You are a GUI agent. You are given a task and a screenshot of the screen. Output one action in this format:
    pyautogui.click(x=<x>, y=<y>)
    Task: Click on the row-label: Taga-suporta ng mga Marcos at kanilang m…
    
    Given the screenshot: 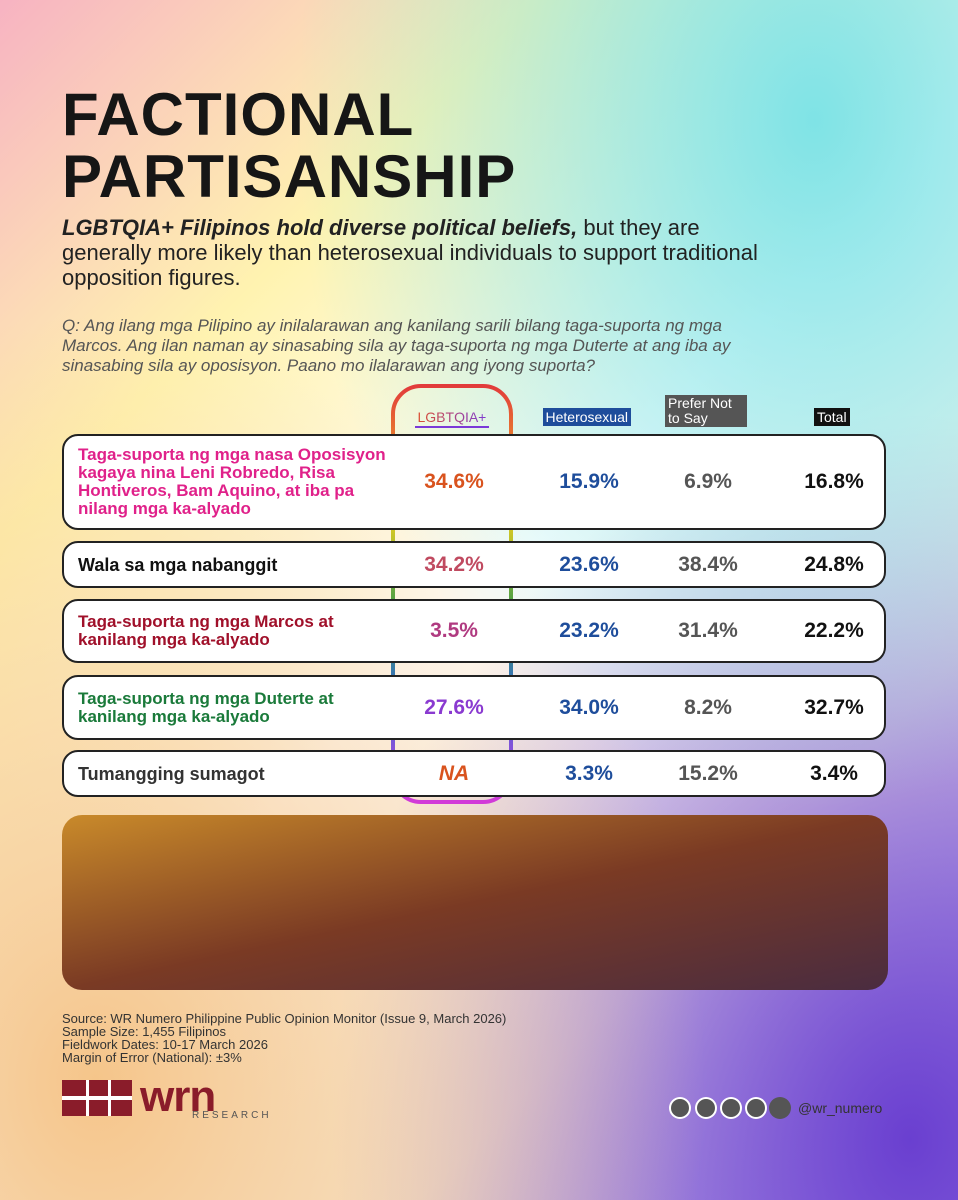 What is the action you would take?
    pyautogui.click(x=206, y=630)
    